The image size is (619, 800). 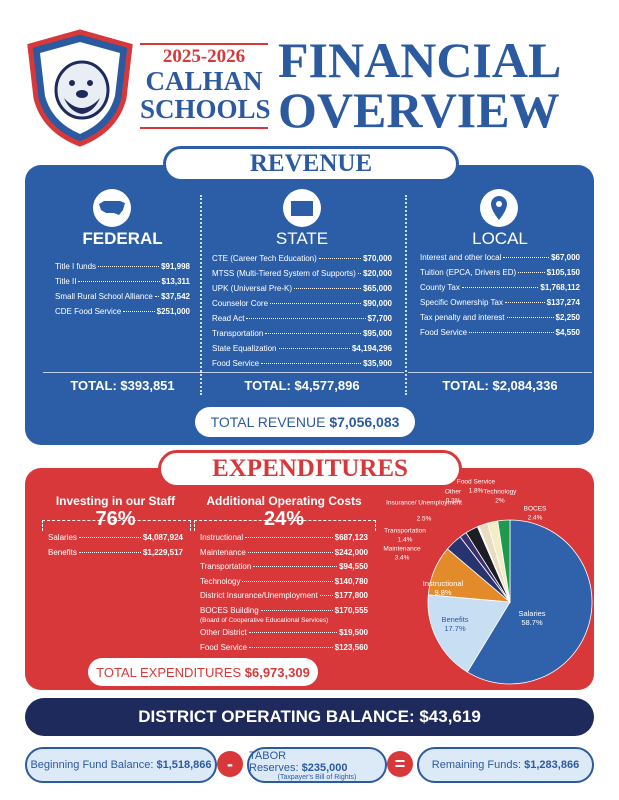 I want to click on slice-label: Technology, so click(x=501, y=492).